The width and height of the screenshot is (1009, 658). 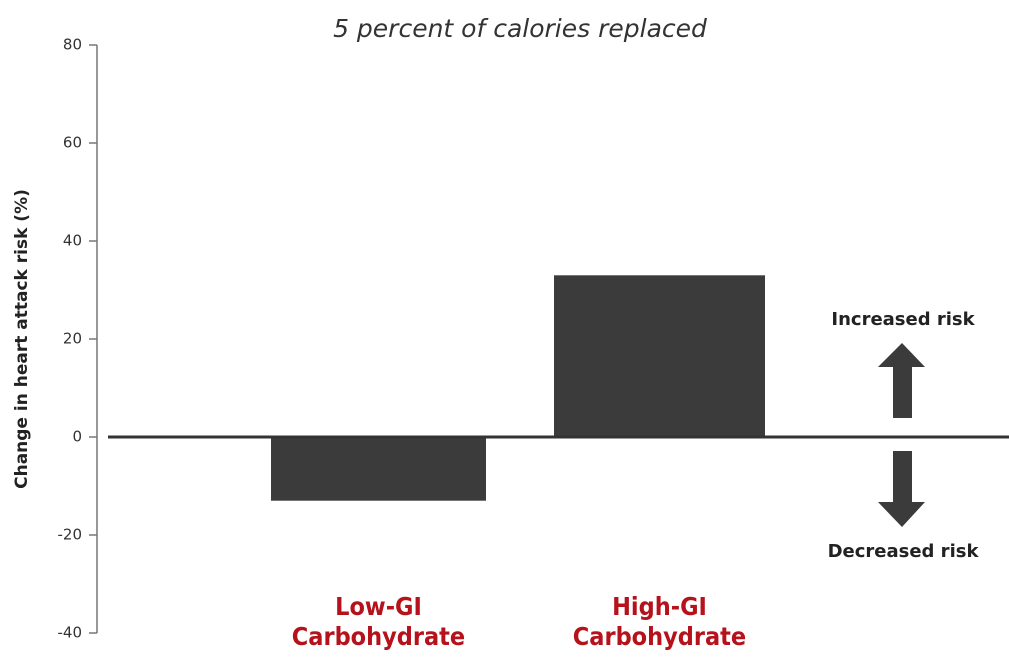 What do you see at coordinates (903, 319) in the screenshot?
I see `annotation: Increased risk` at bounding box center [903, 319].